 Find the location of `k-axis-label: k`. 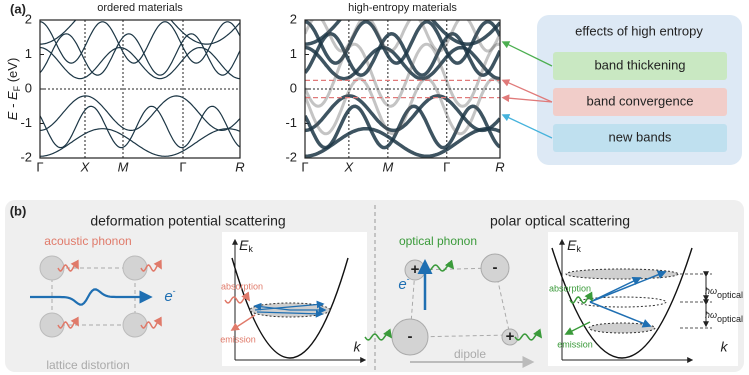

k-axis-label: k is located at coordinates (725, 347).